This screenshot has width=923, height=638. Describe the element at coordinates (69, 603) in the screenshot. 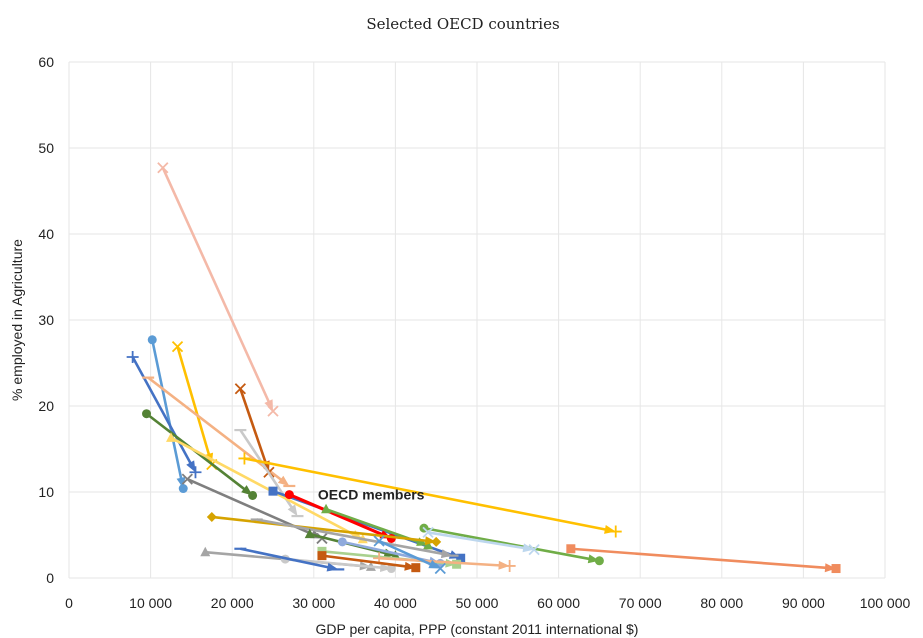

I see `x-tick-label: 0` at that location.